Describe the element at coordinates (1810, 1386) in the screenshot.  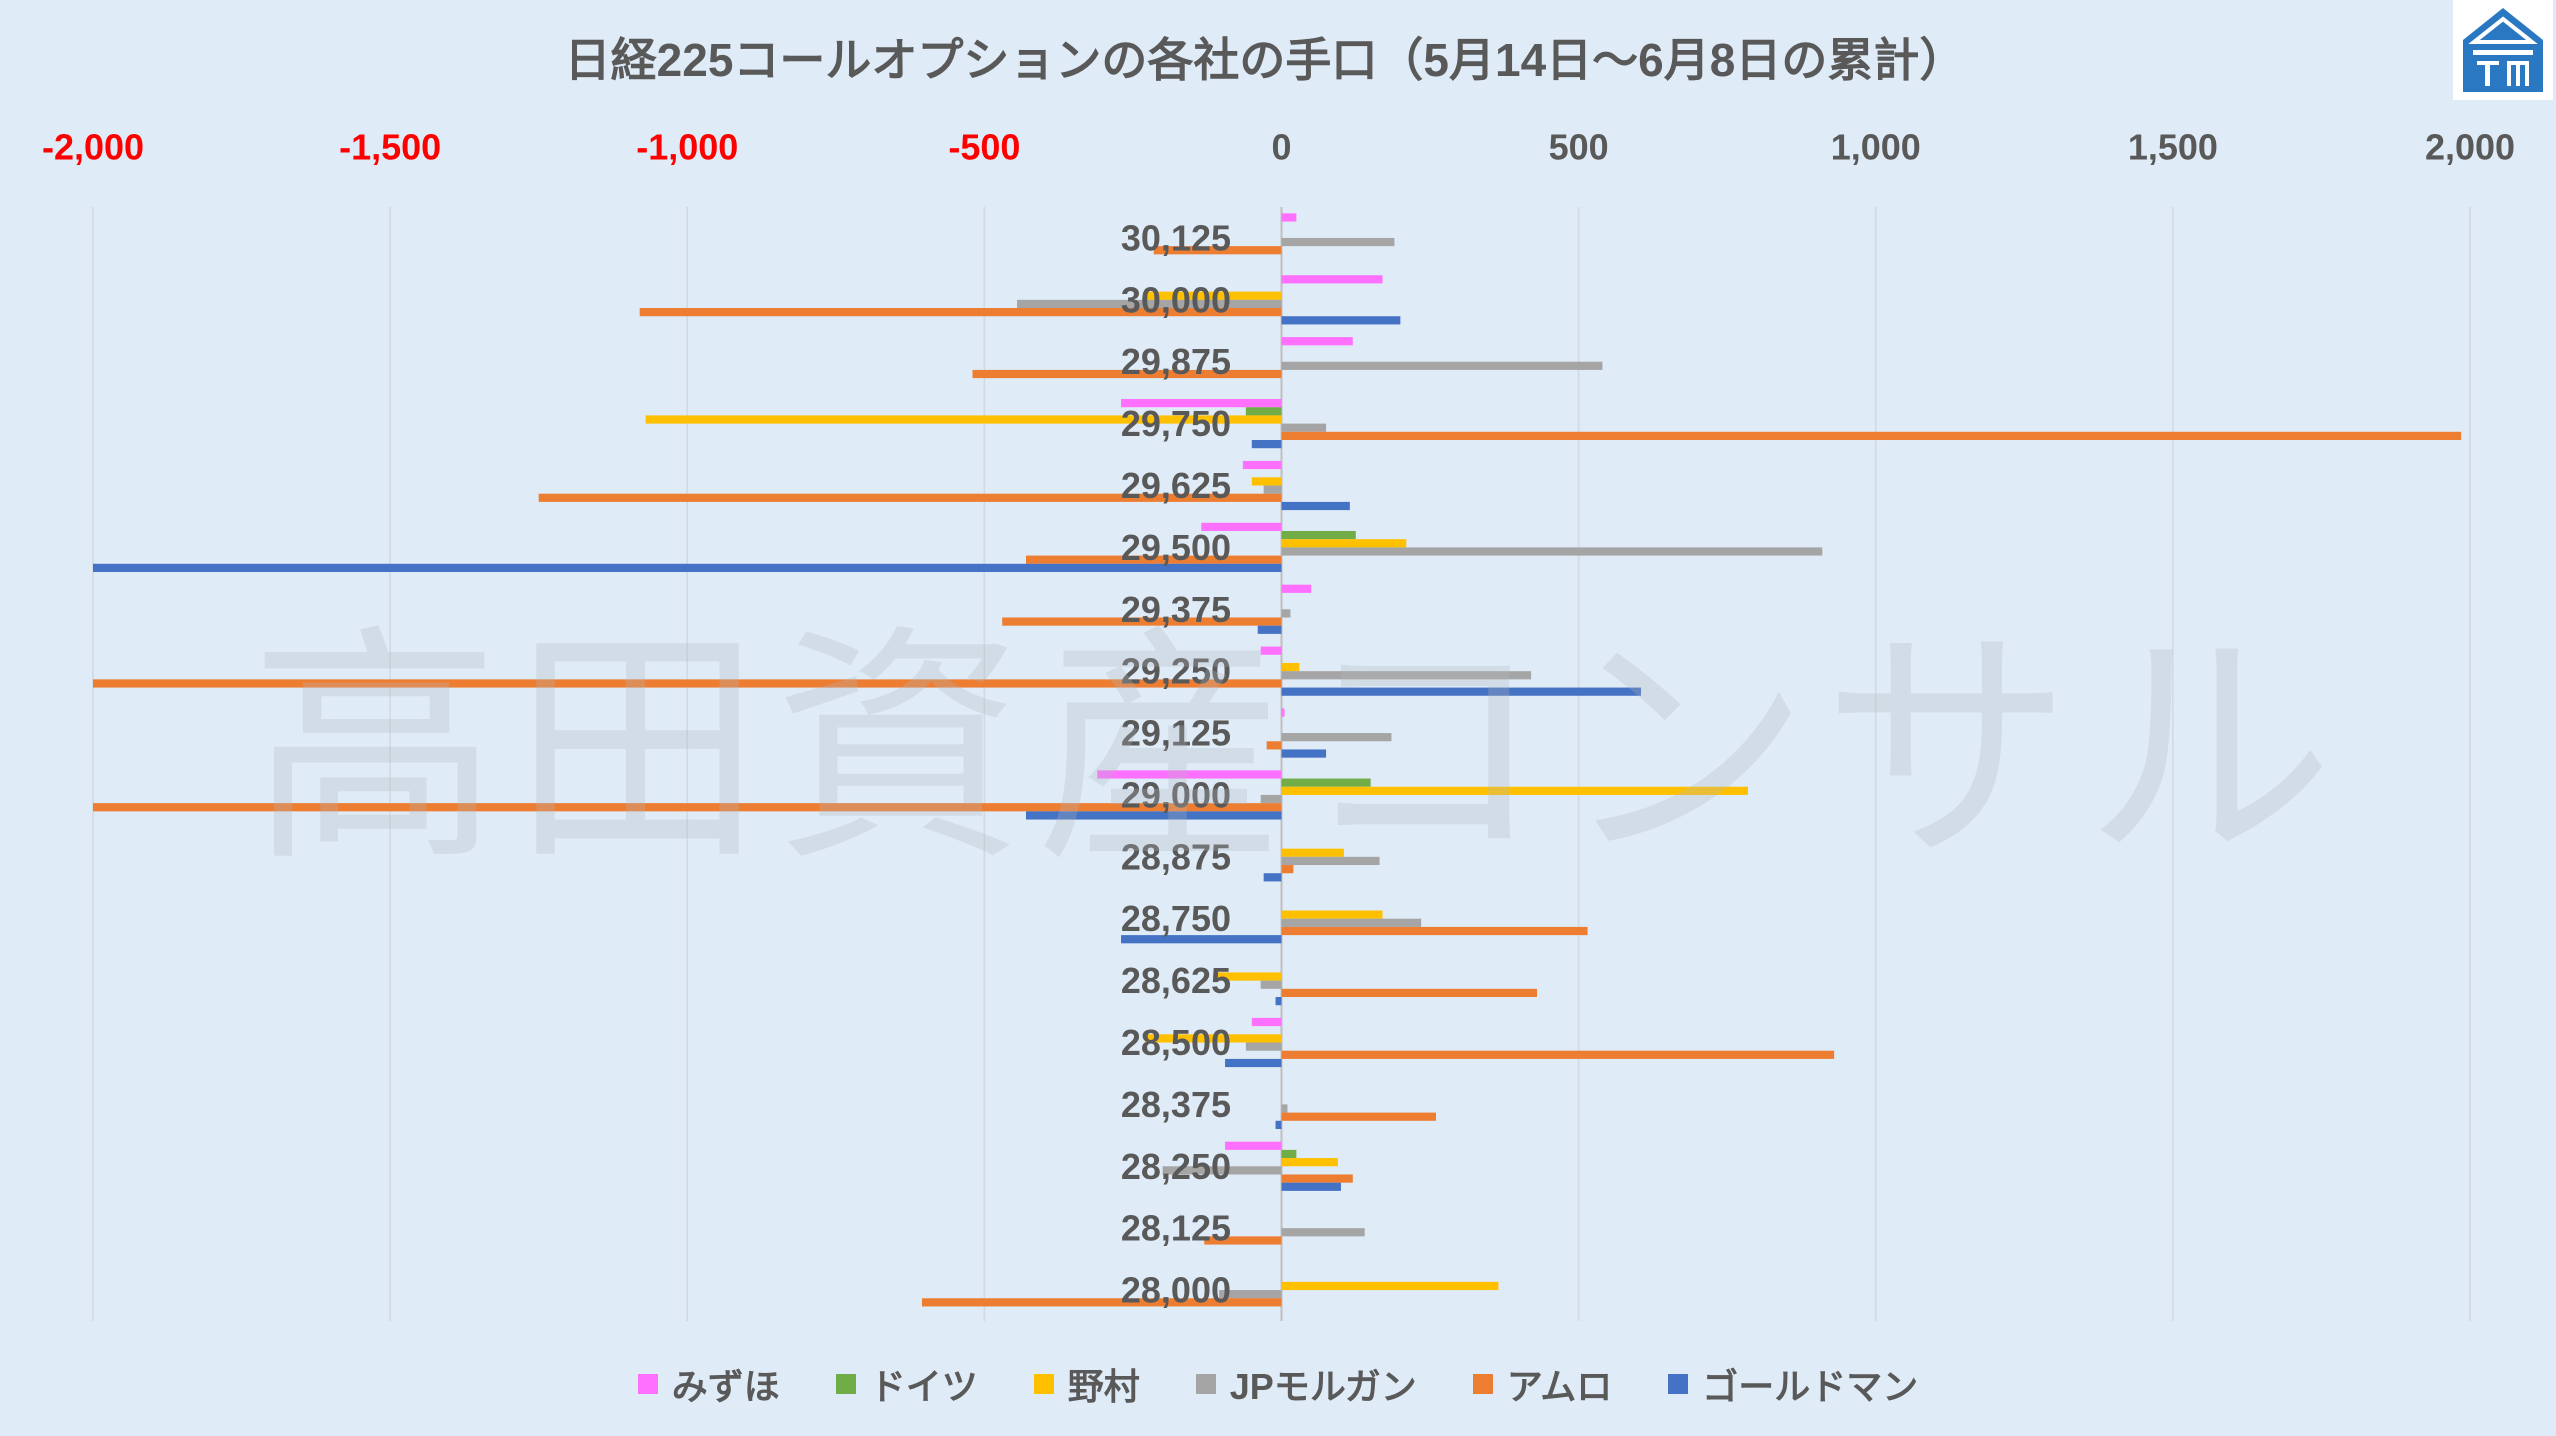
I see `legend-label-goldman: ゴールドマン` at that location.